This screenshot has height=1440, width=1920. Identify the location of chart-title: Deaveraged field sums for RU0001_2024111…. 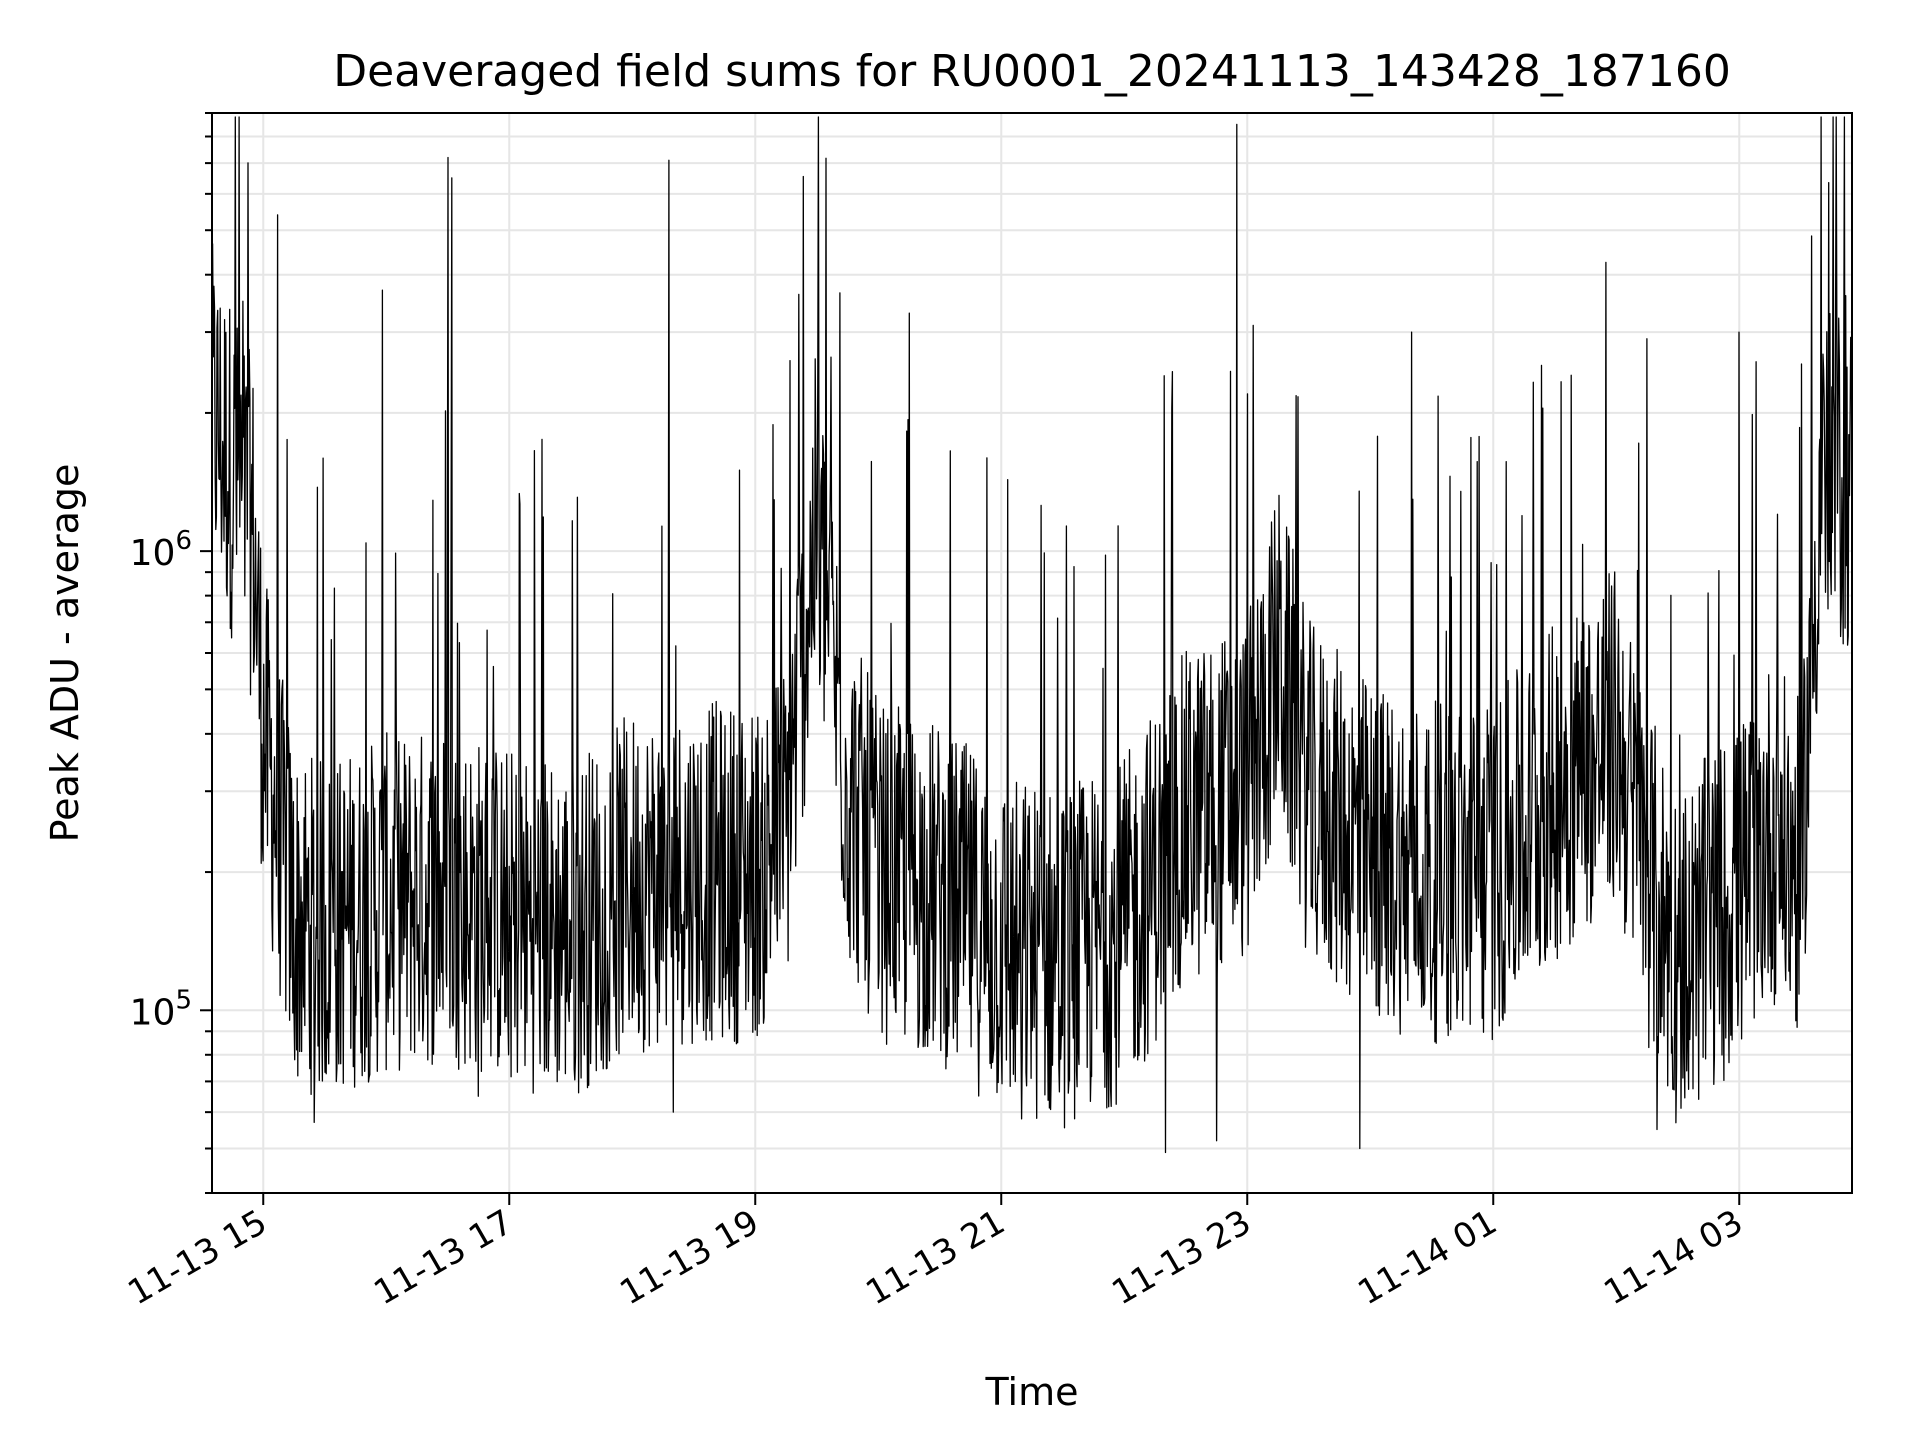
(1032, 71).